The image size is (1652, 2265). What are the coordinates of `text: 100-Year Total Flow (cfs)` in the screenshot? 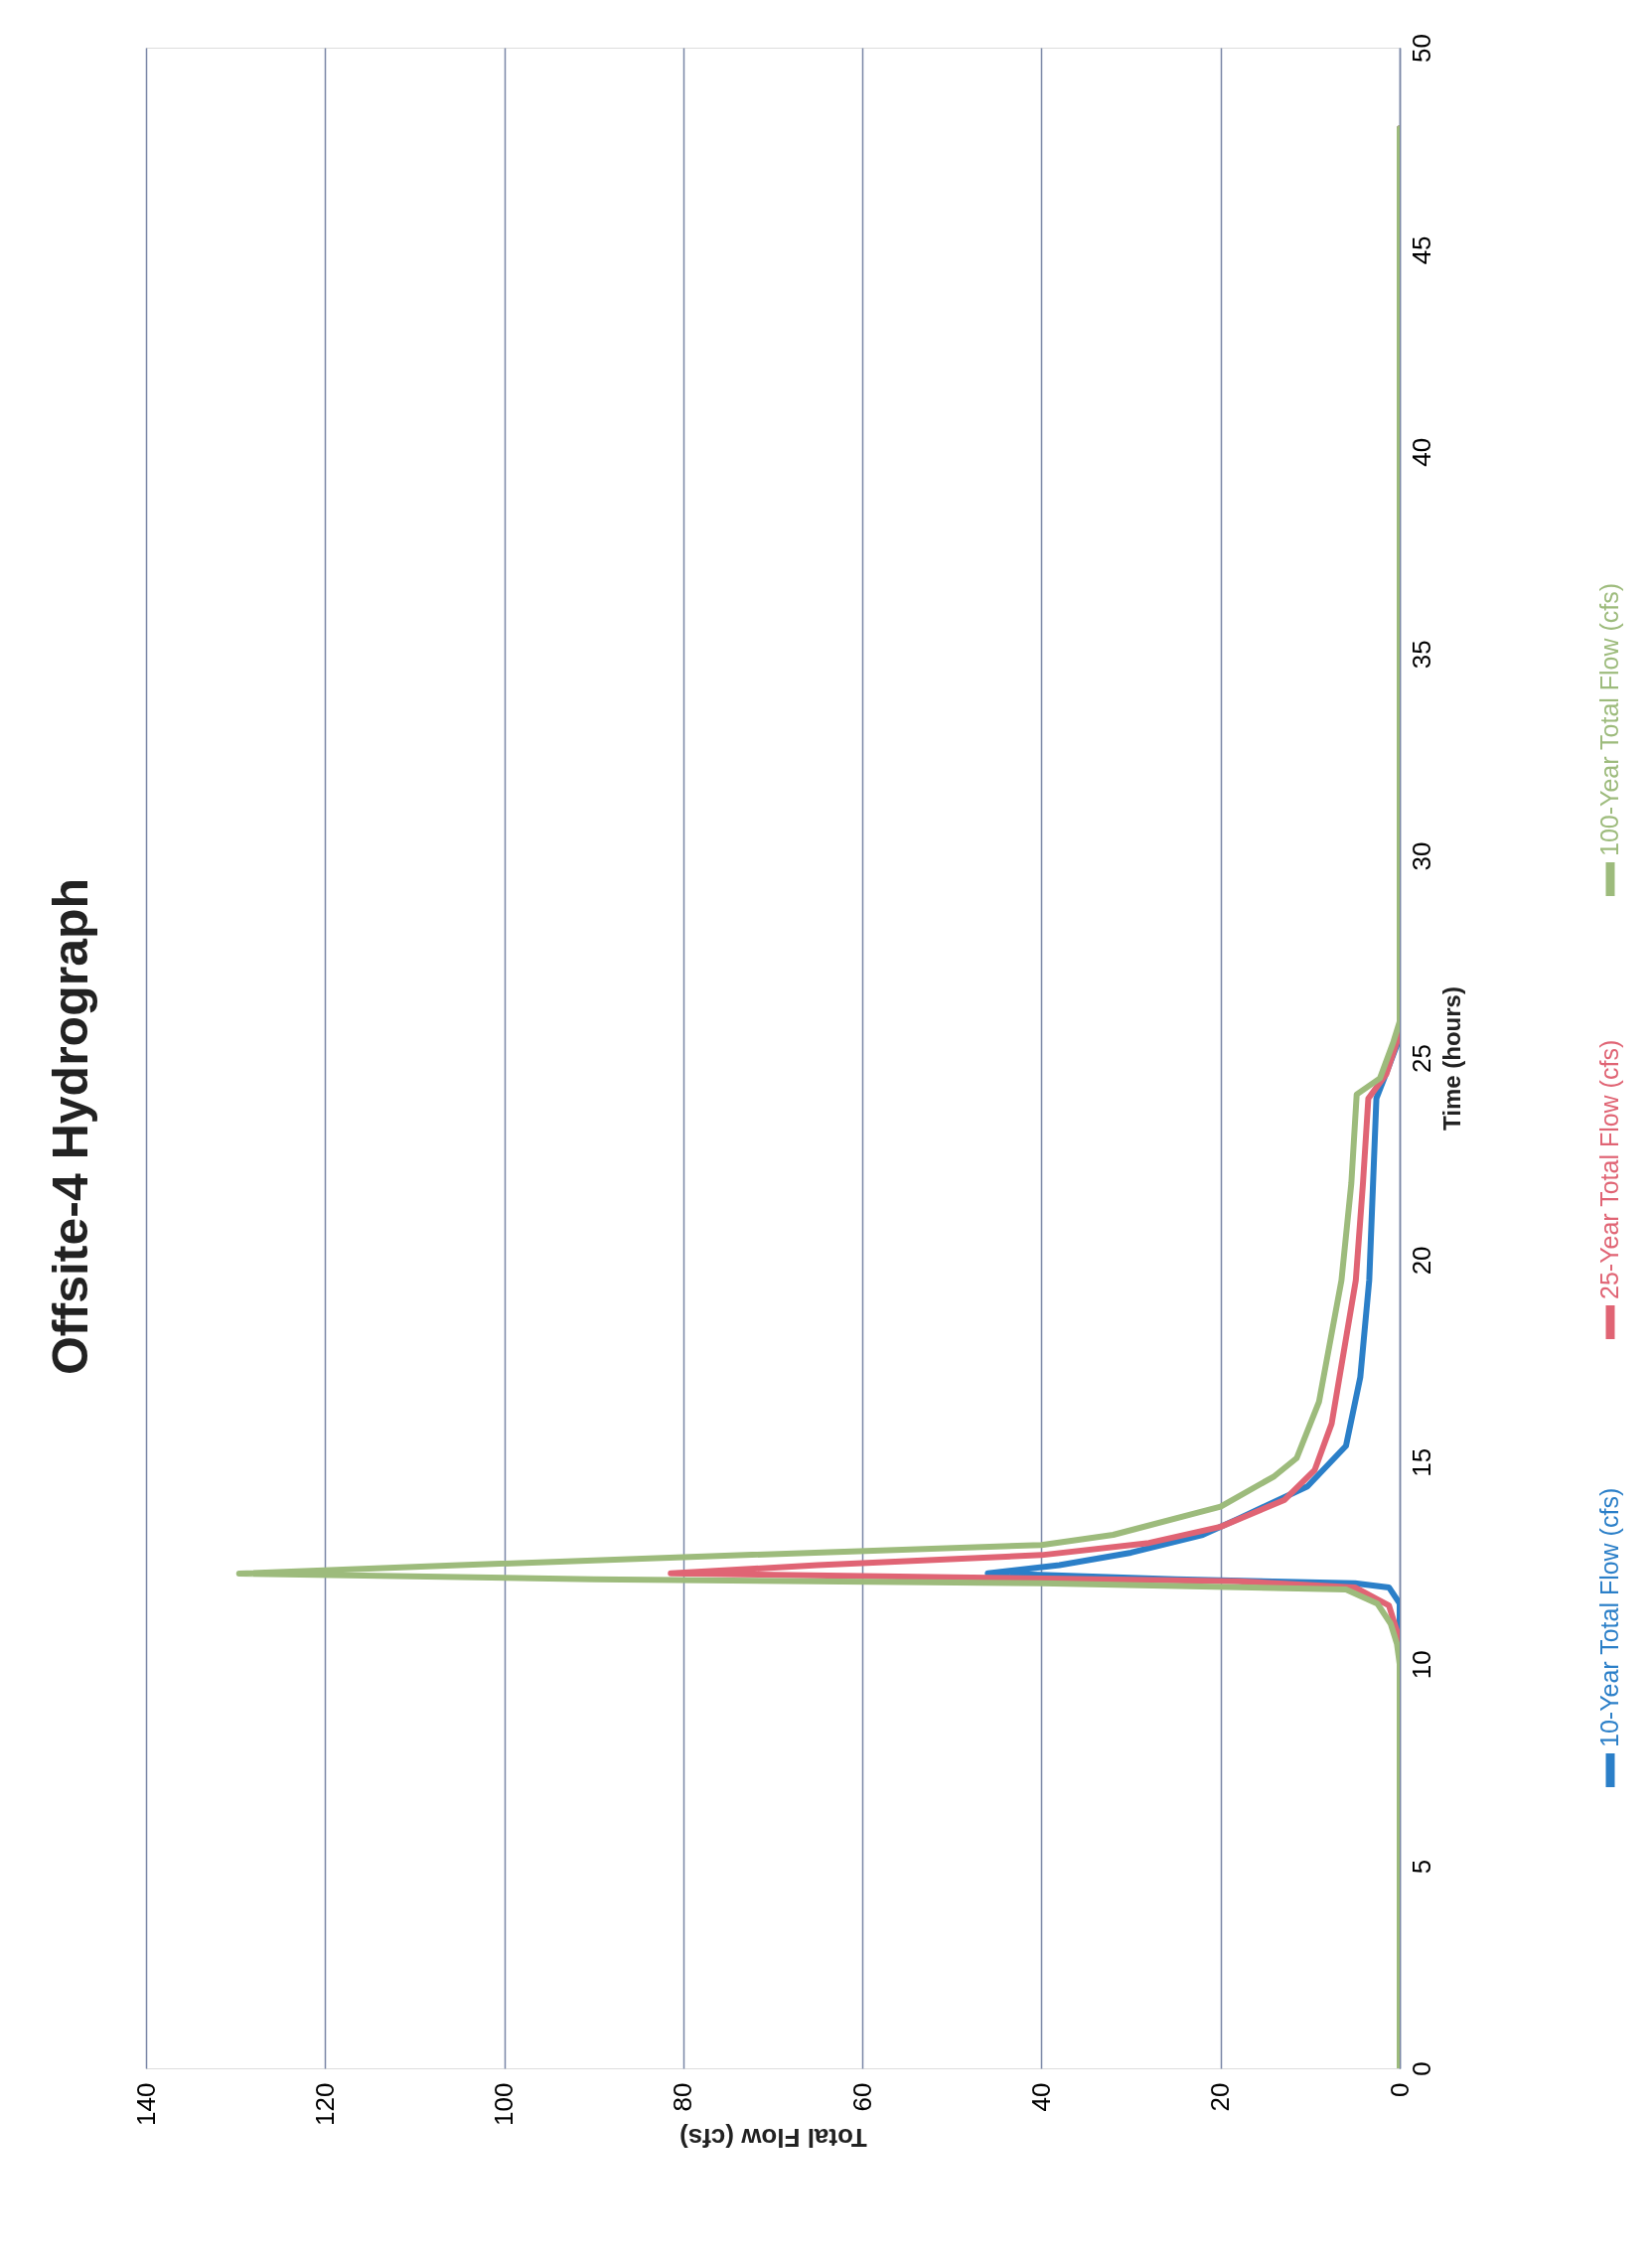 It's located at (1609, 719).